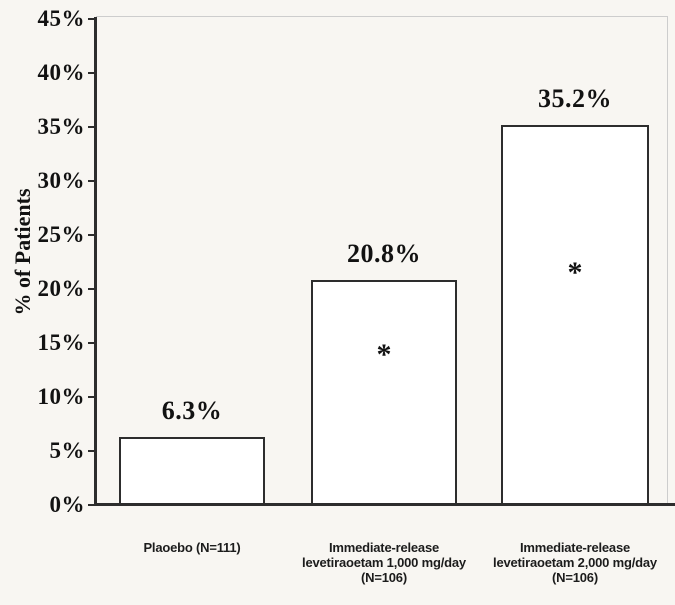  What do you see at coordinates (48, 451) in the screenshot?
I see `tick-row: 5%` at bounding box center [48, 451].